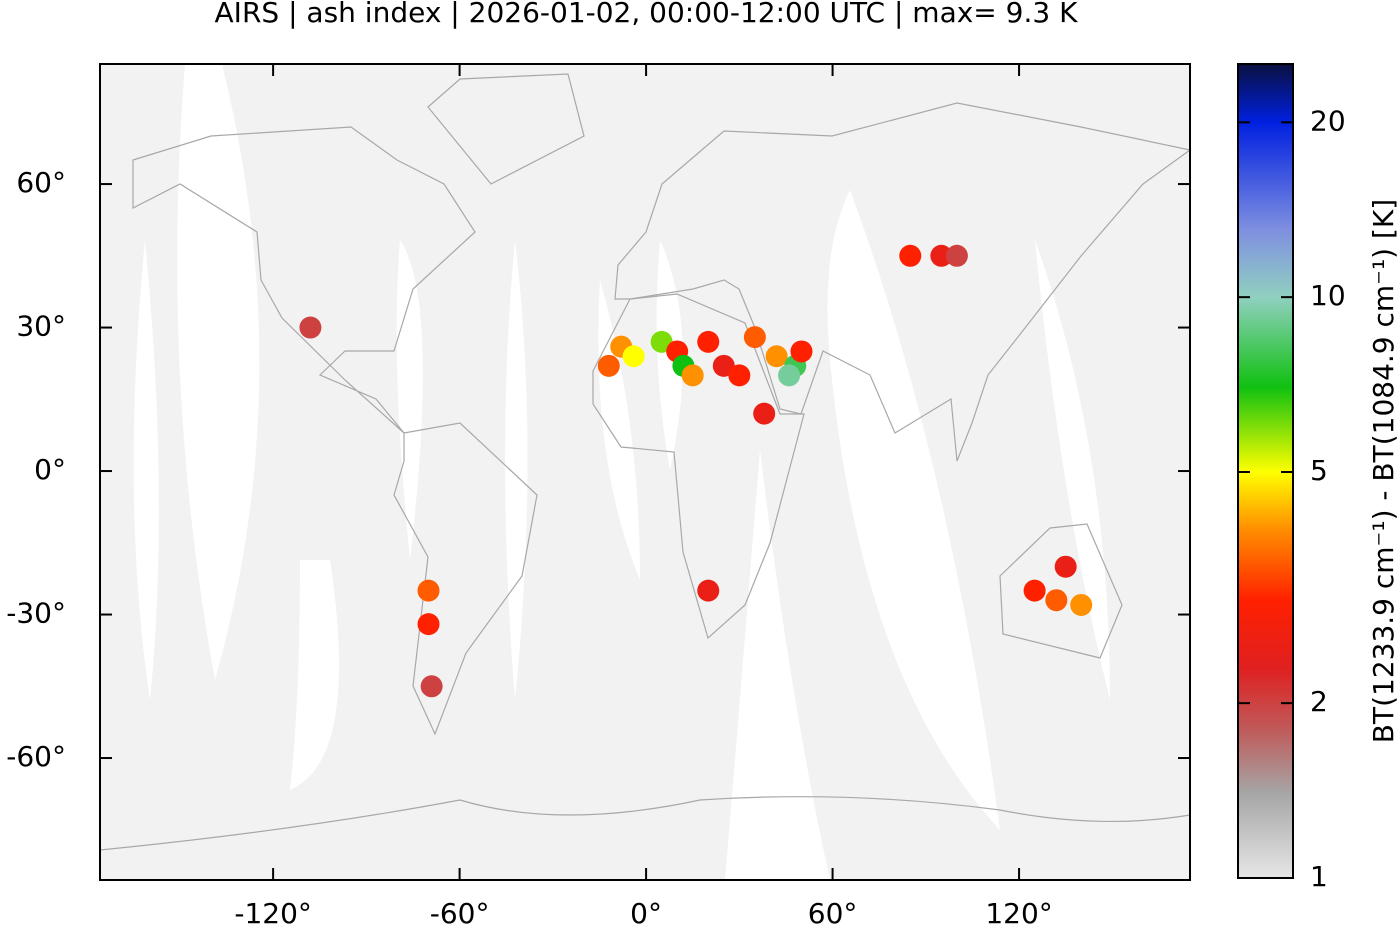 This screenshot has height=934, width=1400. Describe the element at coordinates (1265, 471) in the screenshot. I see `colorbar` at that location.